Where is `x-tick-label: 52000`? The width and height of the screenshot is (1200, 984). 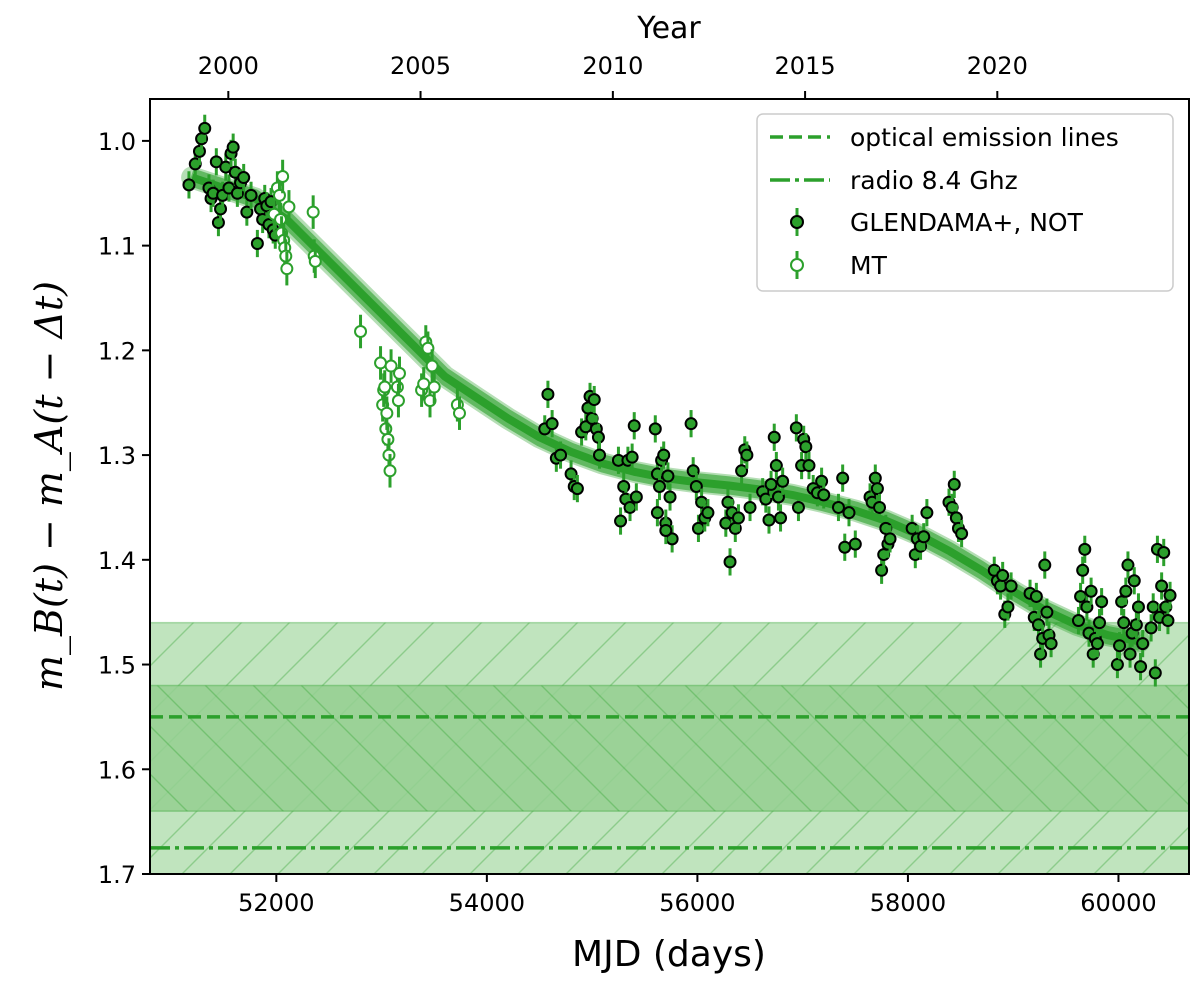 x-tick-label: 52000 is located at coordinates (276, 903).